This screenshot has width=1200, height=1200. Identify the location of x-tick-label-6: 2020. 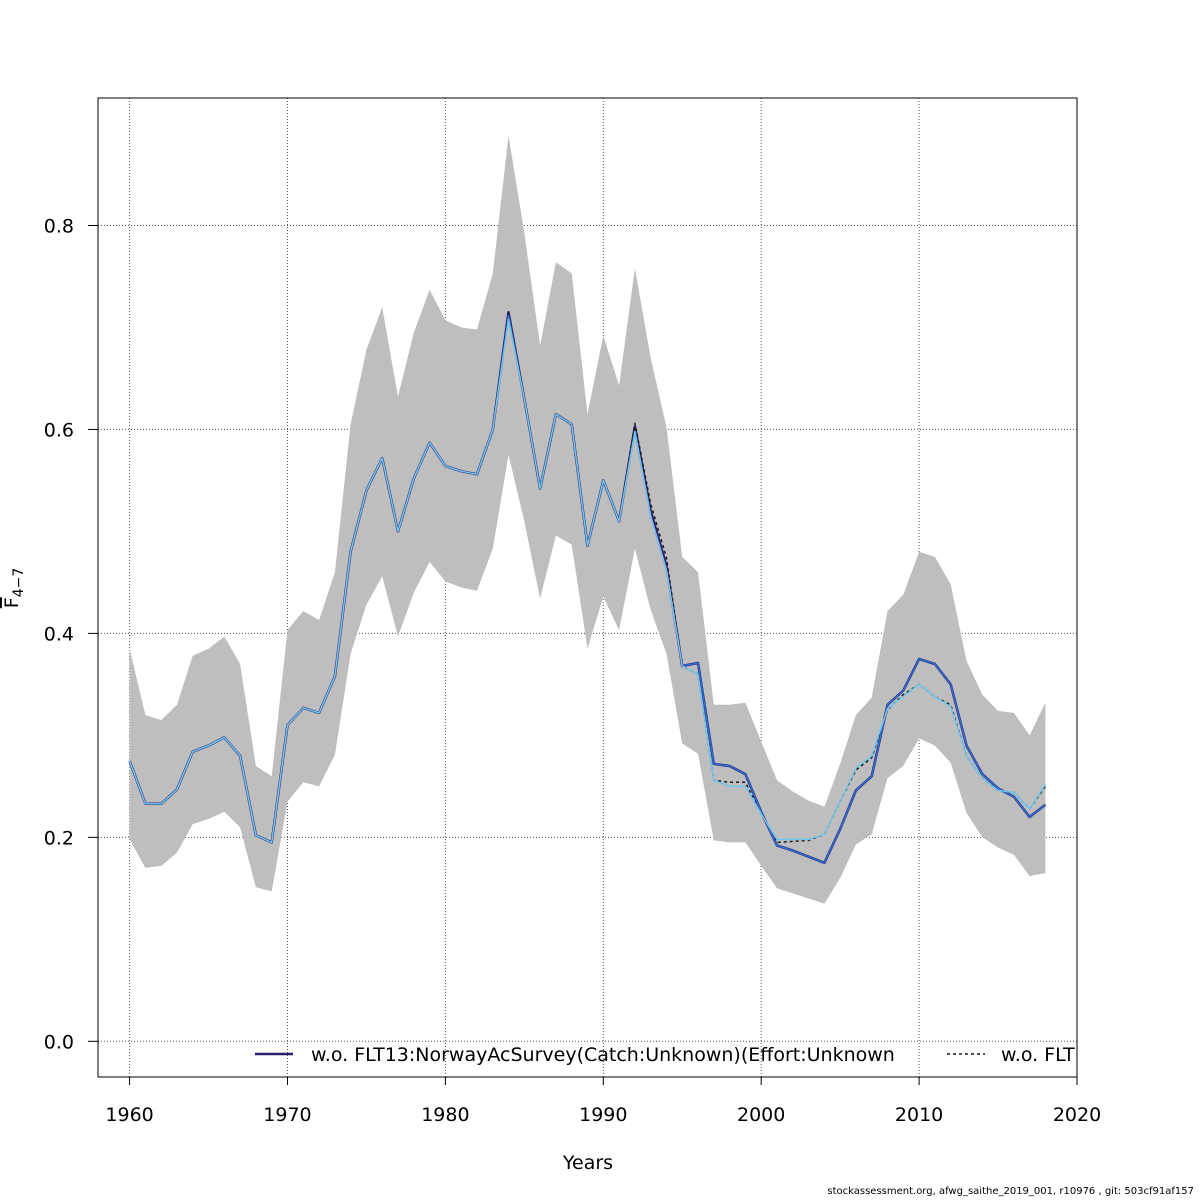
(1077, 1115).